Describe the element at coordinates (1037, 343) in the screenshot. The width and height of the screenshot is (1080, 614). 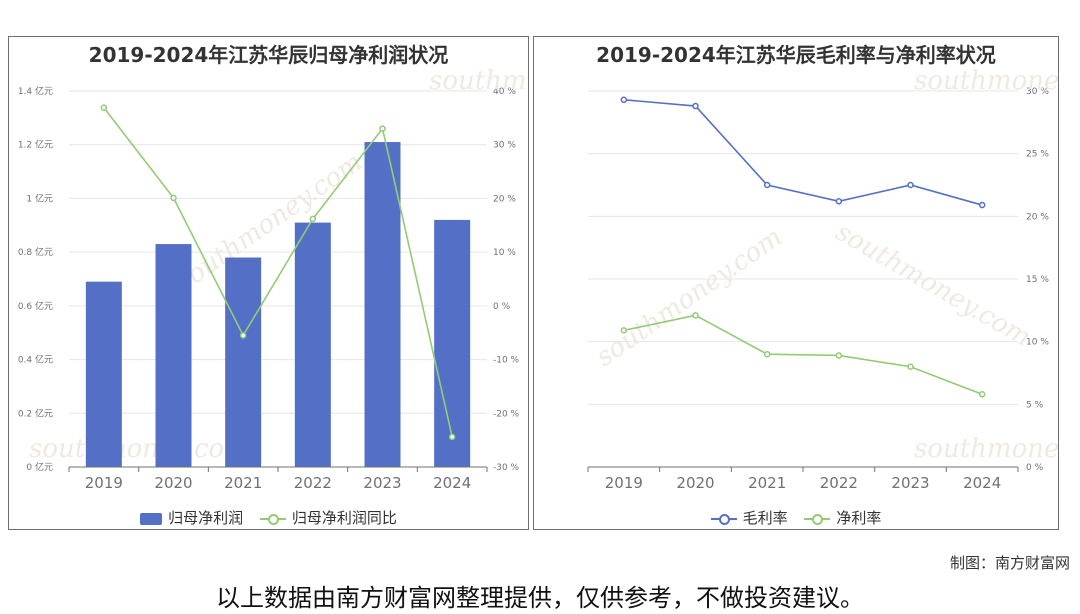
I see `y-tick-label: 10 %` at that location.